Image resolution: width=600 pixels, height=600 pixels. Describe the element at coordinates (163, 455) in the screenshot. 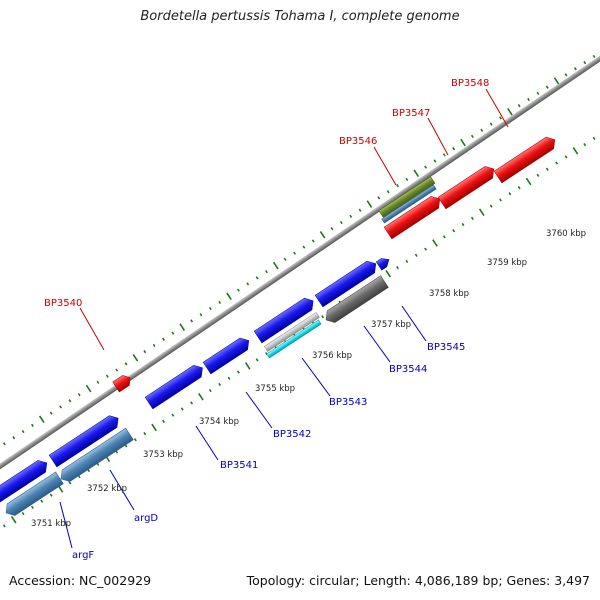

I see `scale-label-3753: 3753 kbp` at that location.